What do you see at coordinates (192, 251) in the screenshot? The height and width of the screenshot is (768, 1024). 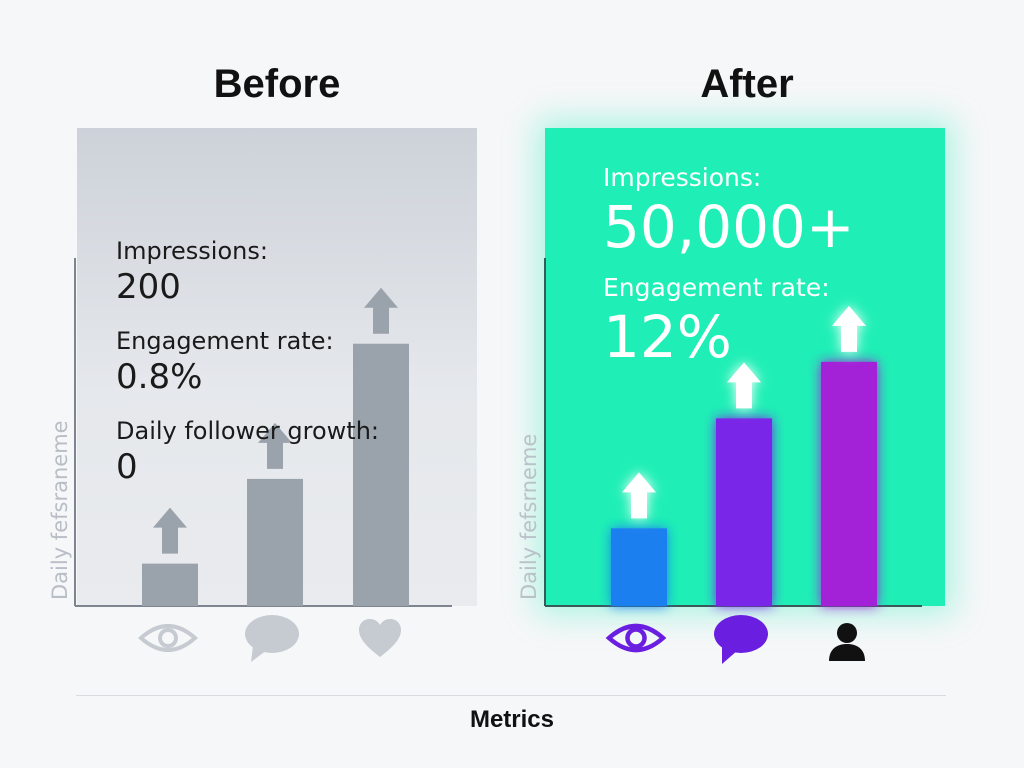 I see `before-impressions-label: Impressions:` at bounding box center [192, 251].